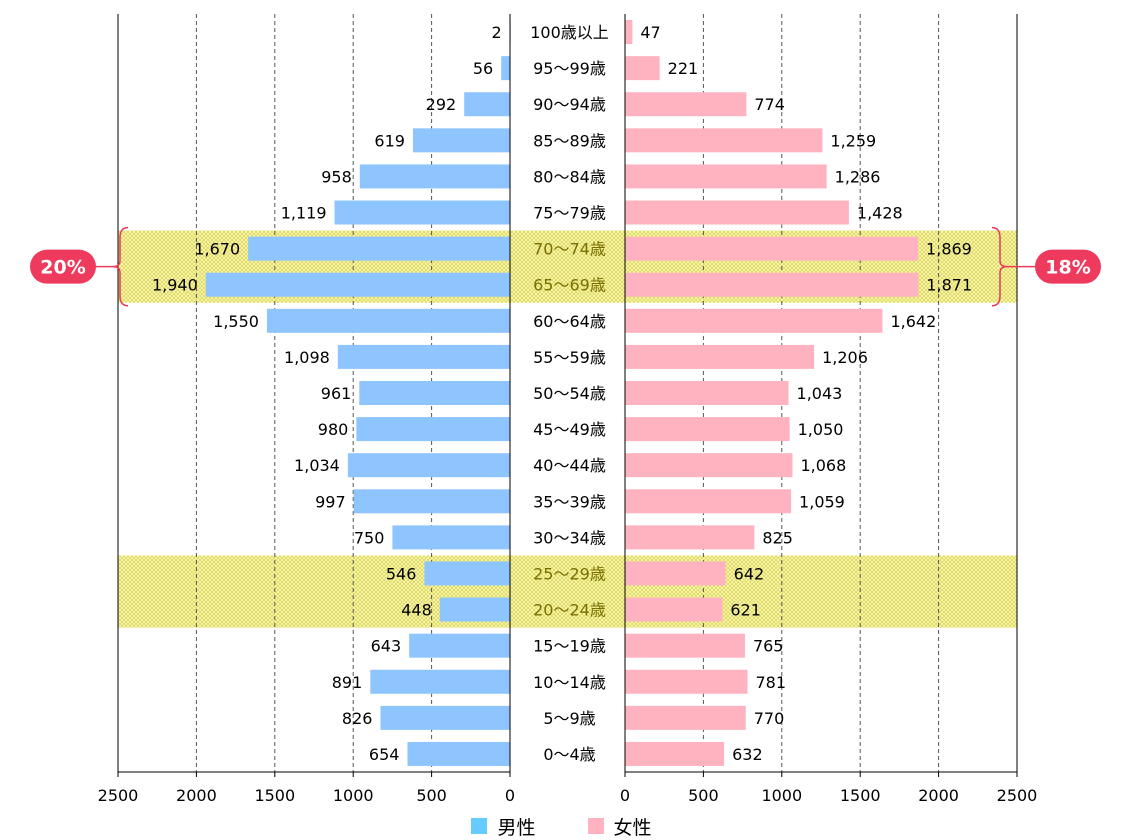  Describe the element at coordinates (569, 465) in the screenshot. I see `age-group-label-13: 40～44歳` at that location.